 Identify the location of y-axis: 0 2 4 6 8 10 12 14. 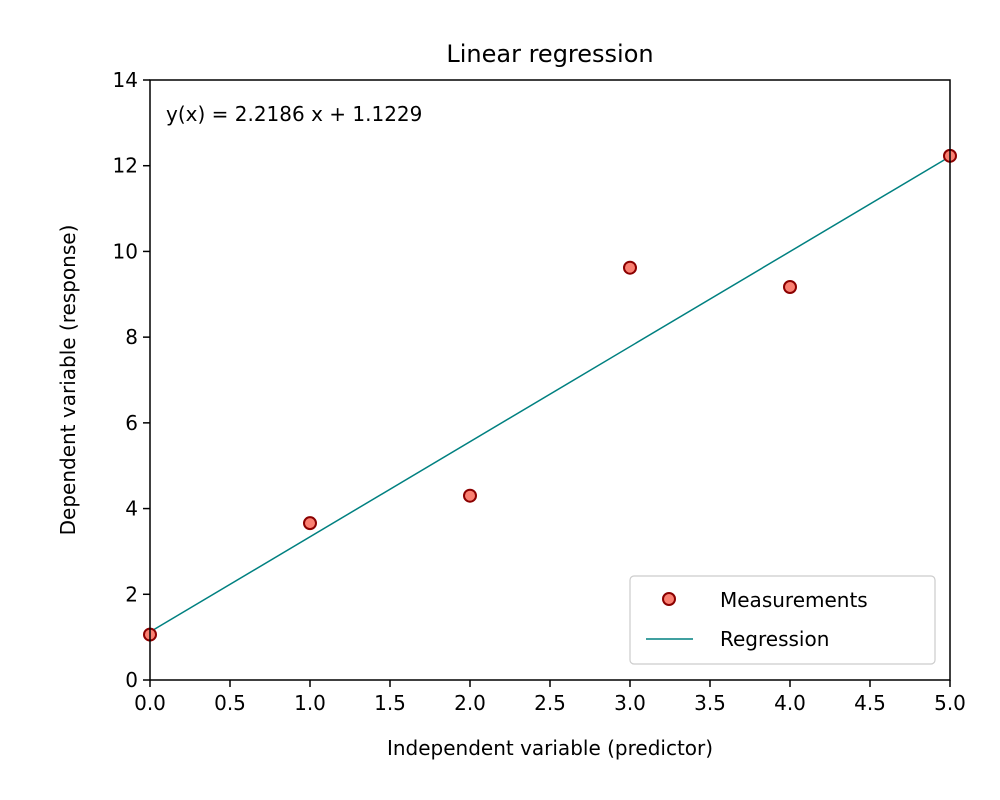
(131, 380).